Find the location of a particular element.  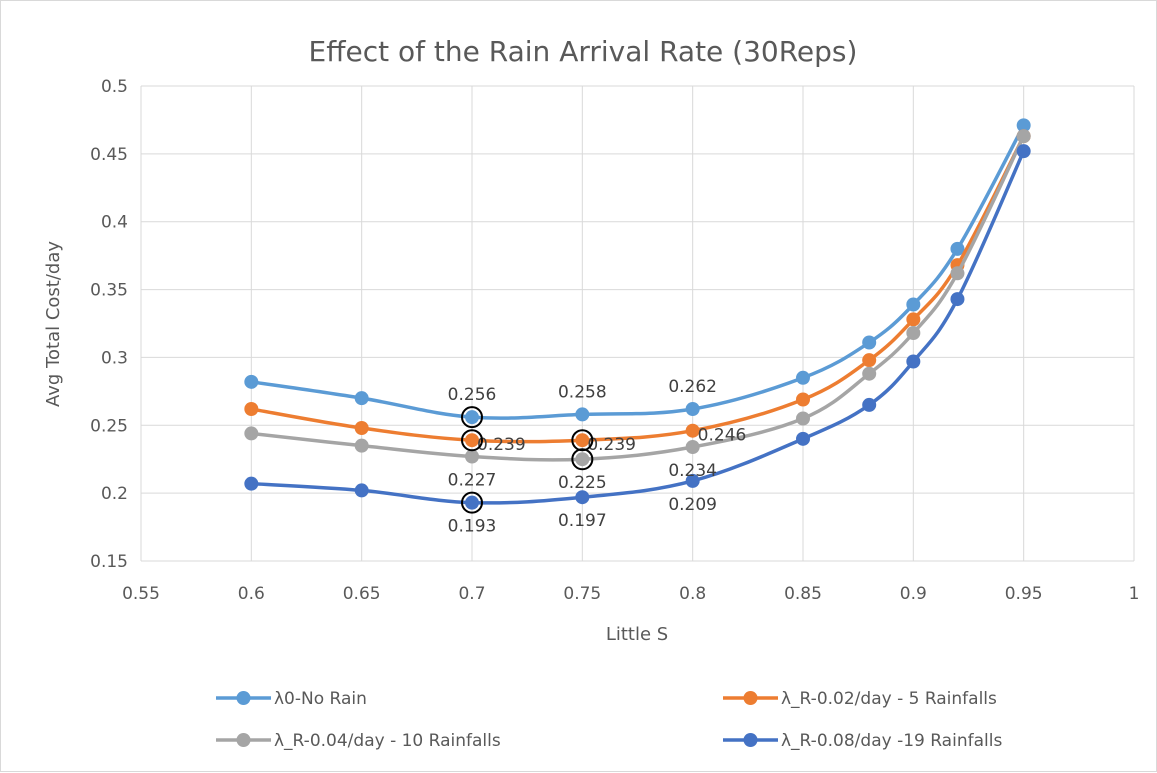

legend-label: λ_R-0.04/day - 10 Rainfalls is located at coordinates (387, 741).